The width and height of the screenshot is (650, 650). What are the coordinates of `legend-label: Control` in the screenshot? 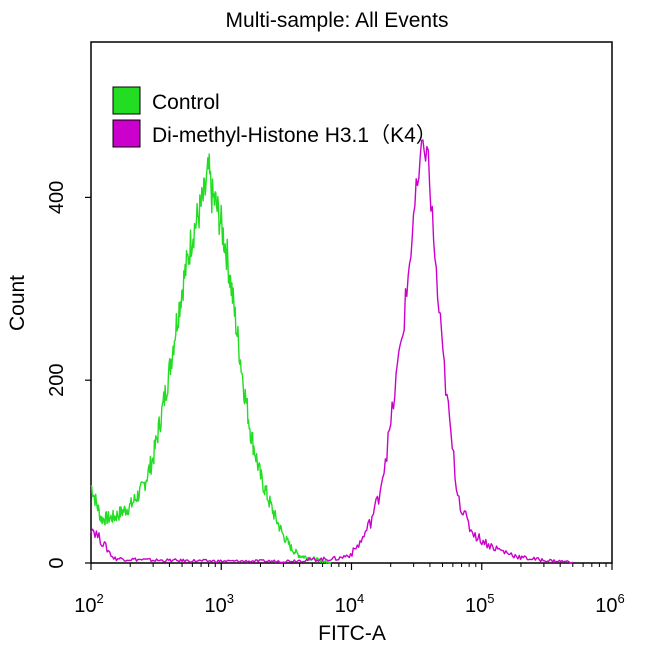 It's located at (186, 102).